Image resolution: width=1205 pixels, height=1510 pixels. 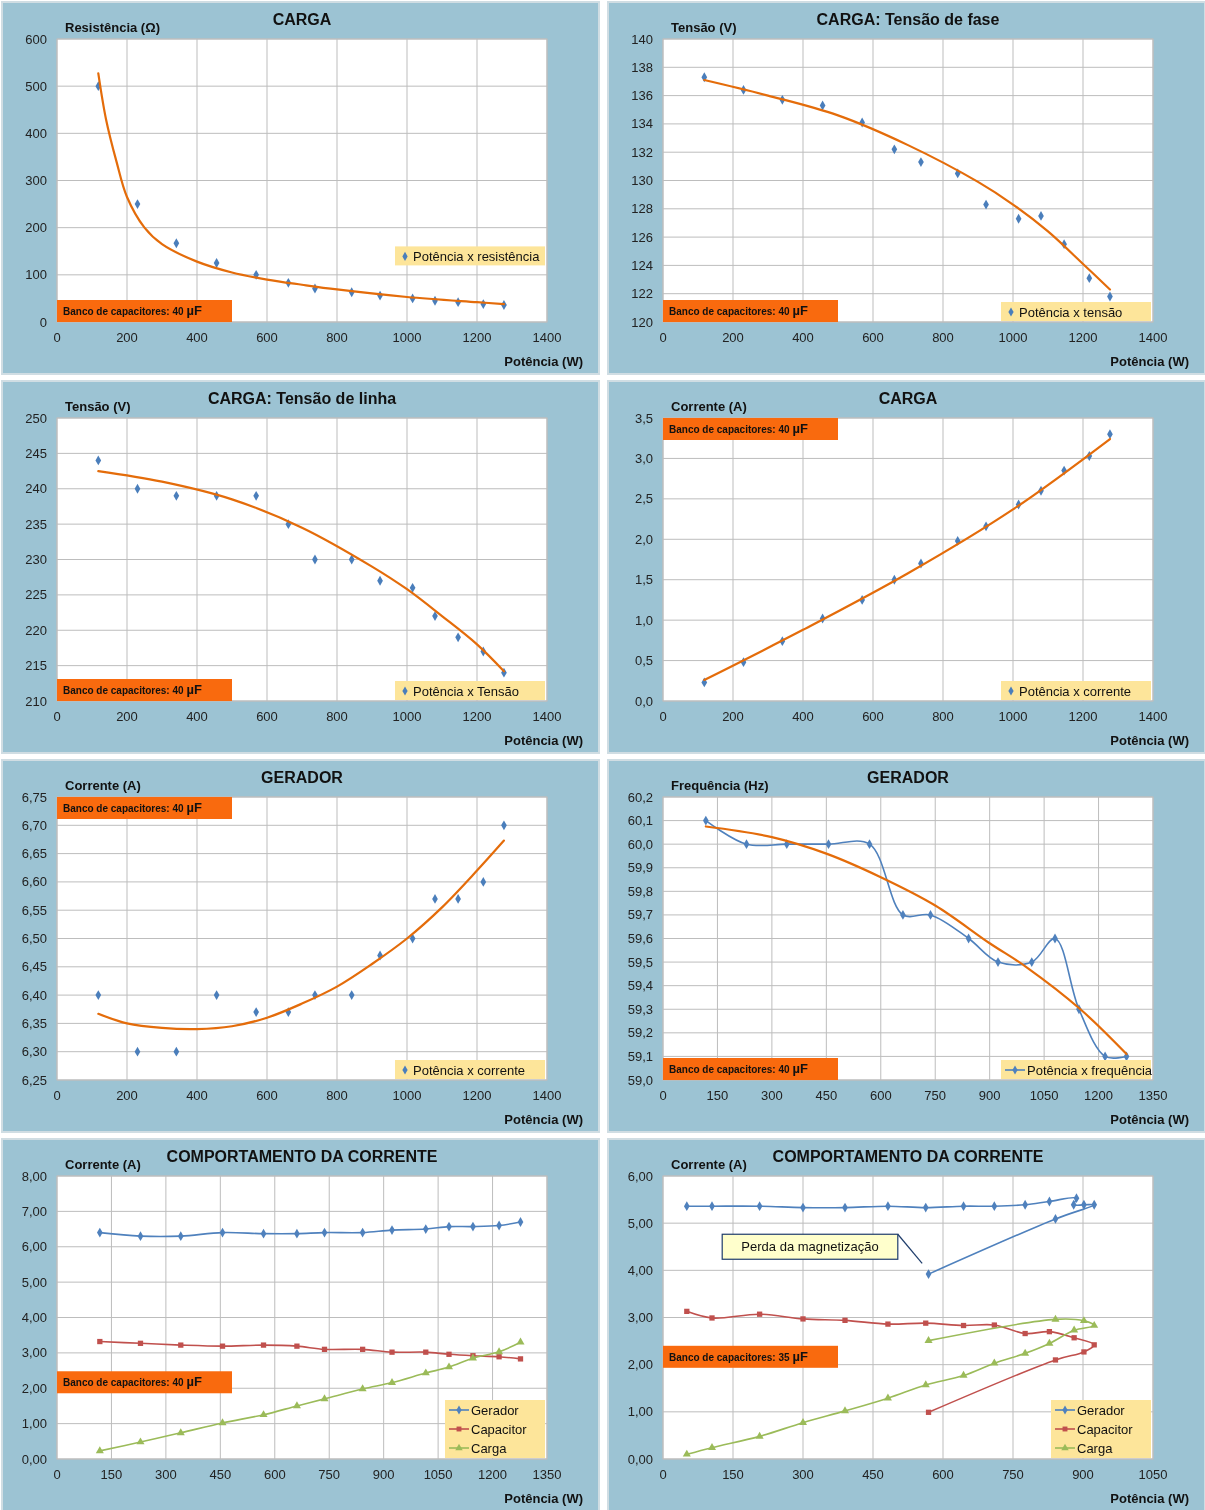 What do you see at coordinates (34, 939) in the screenshot?
I see `y-tick-label: 6,50` at bounding box center [34, 939].